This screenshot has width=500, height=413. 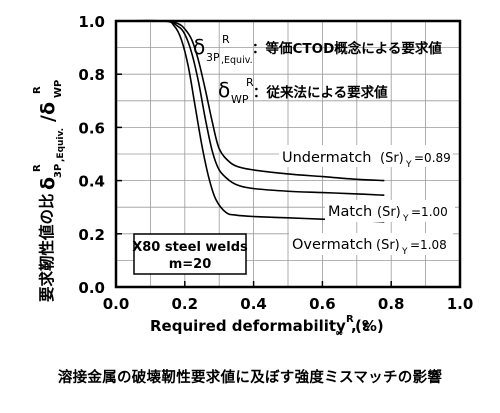 What do you see at coordinates (91, 288) in the screenshot?
I see `y-tick-label: 0.0` at bounding box center [91, 288].